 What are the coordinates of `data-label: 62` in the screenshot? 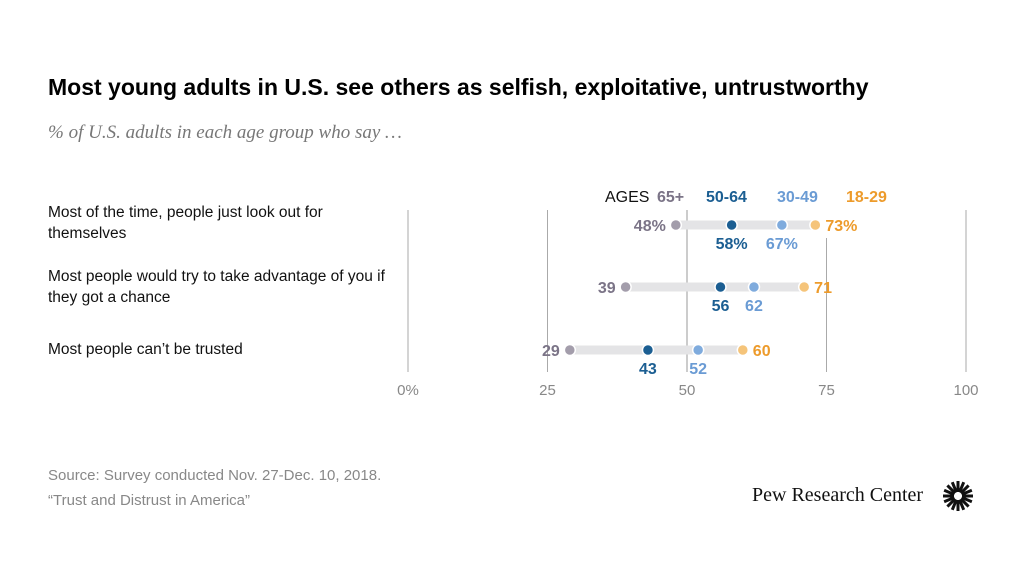 It's located at (754, 306).